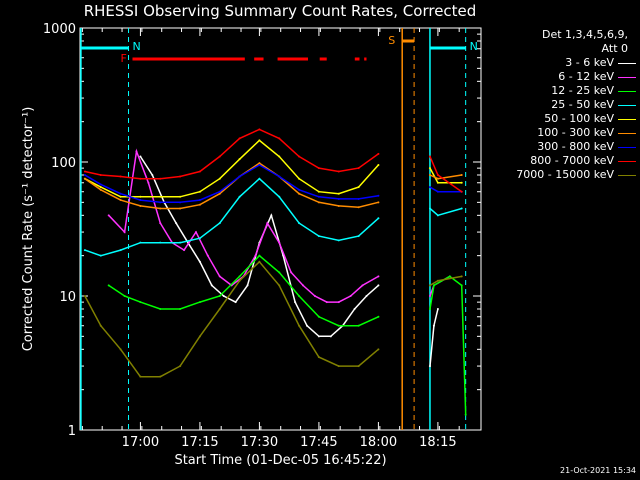 This screenshot has width=640, height=480. What do you see at coordinates (614, 48) in the screenshot?
I see `legend-header-2: Att 0` at bounding box center [614, 48].